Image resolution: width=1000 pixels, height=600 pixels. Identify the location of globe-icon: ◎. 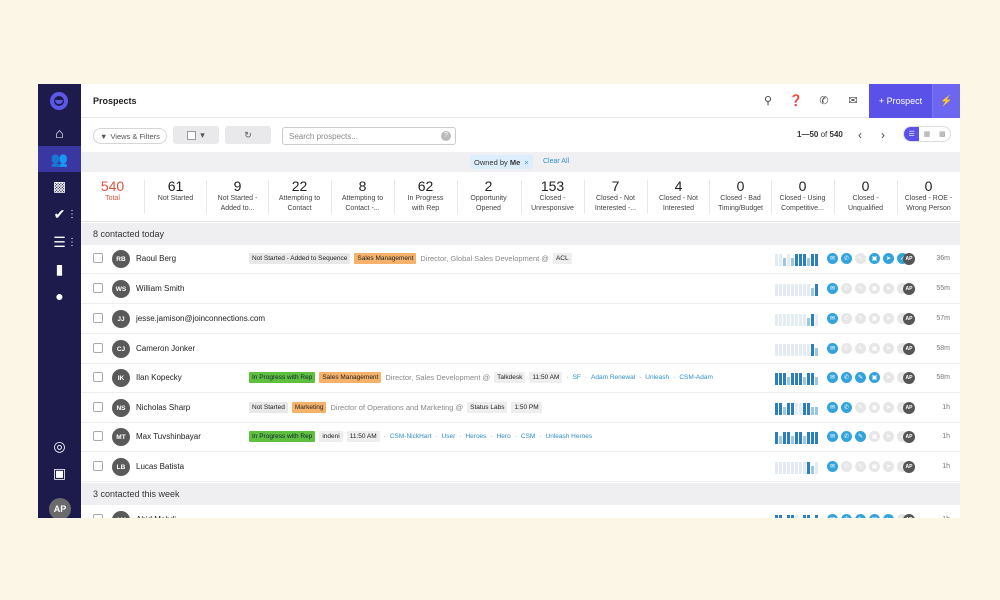
(59, 445).